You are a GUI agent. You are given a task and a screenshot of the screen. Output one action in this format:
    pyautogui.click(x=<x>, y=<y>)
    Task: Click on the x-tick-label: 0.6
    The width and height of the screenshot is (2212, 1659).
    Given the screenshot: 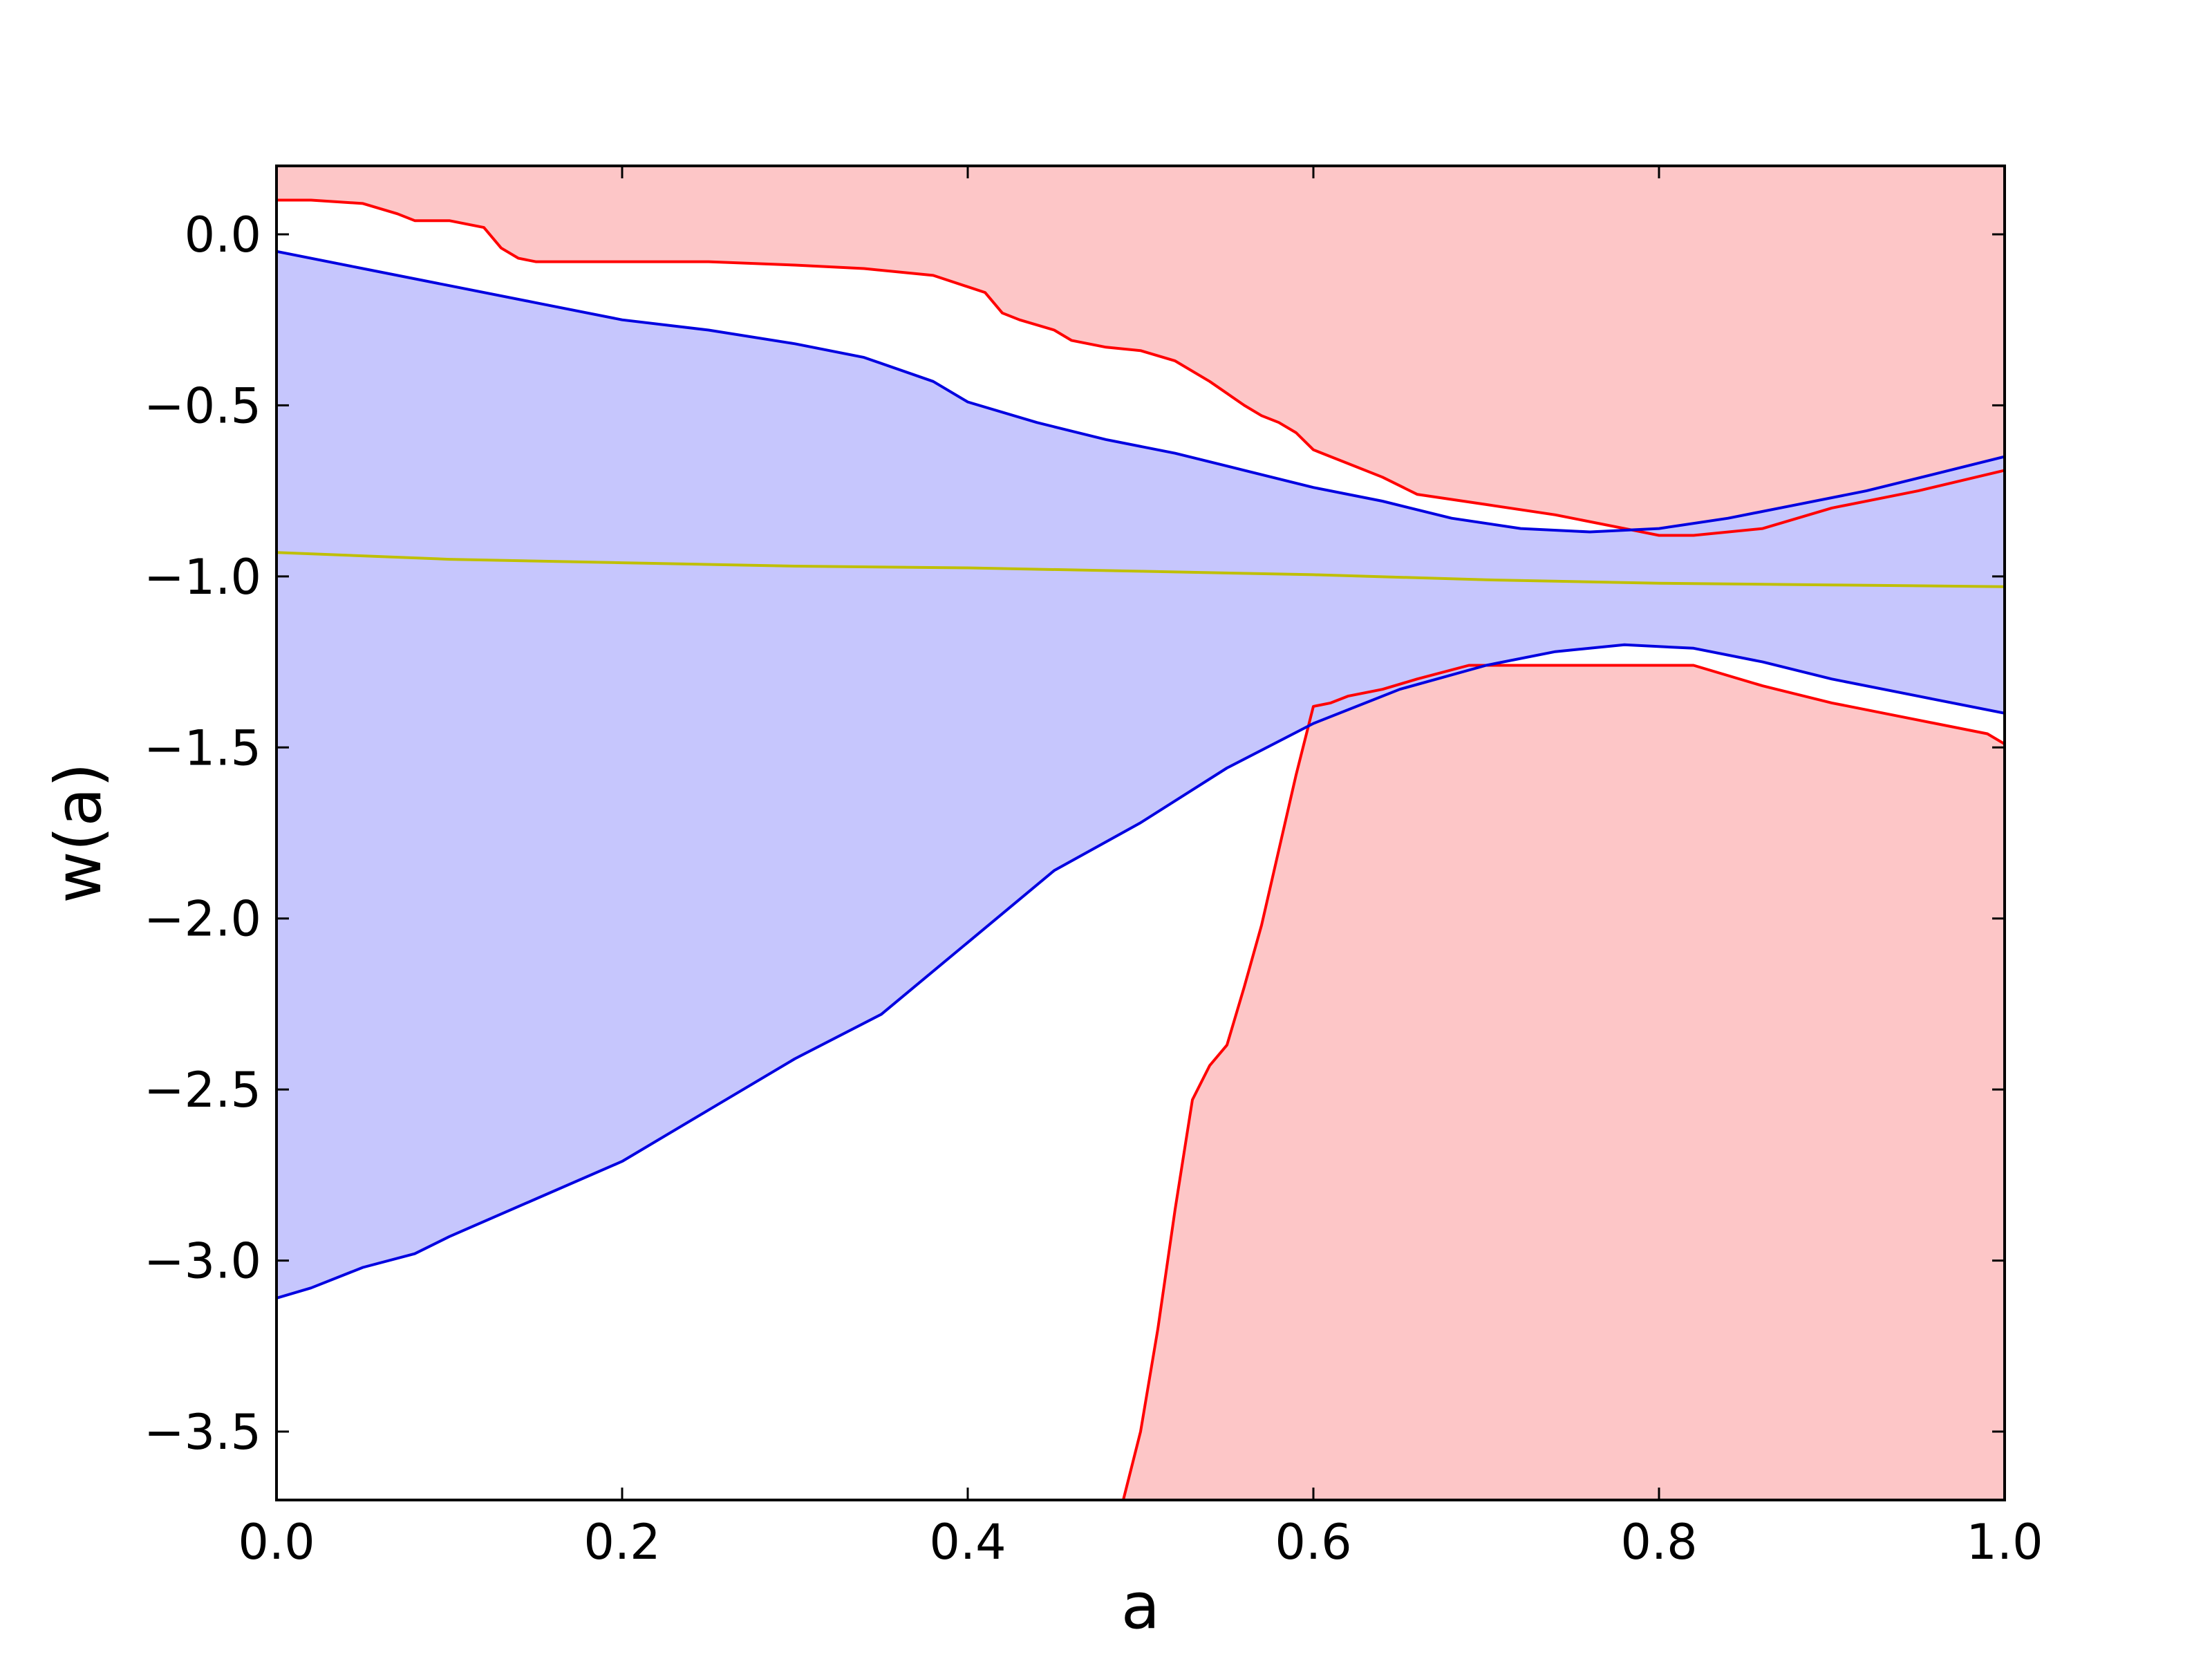 What is the action you would take?
    pyautogui.click(x=1313, y=1543)
    